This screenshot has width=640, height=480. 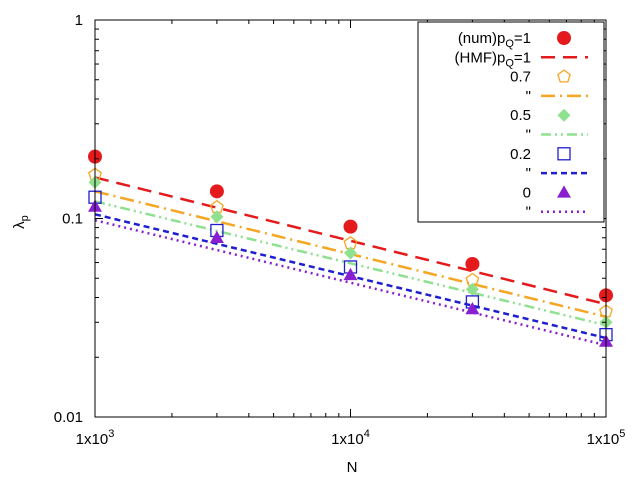 I want to click on legend-label-main: 0.5, so click(x=520, y=115).